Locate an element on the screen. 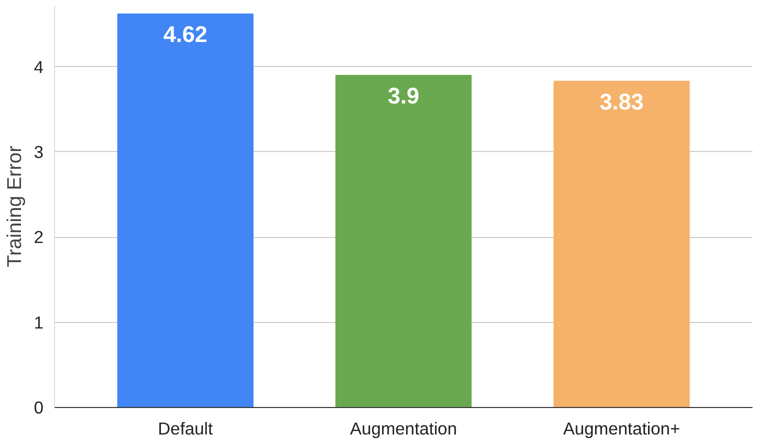 Image resolution: width=757 pixels, height=441 pixels. y-tick-label: 0 is located at coordinates (39, 408).